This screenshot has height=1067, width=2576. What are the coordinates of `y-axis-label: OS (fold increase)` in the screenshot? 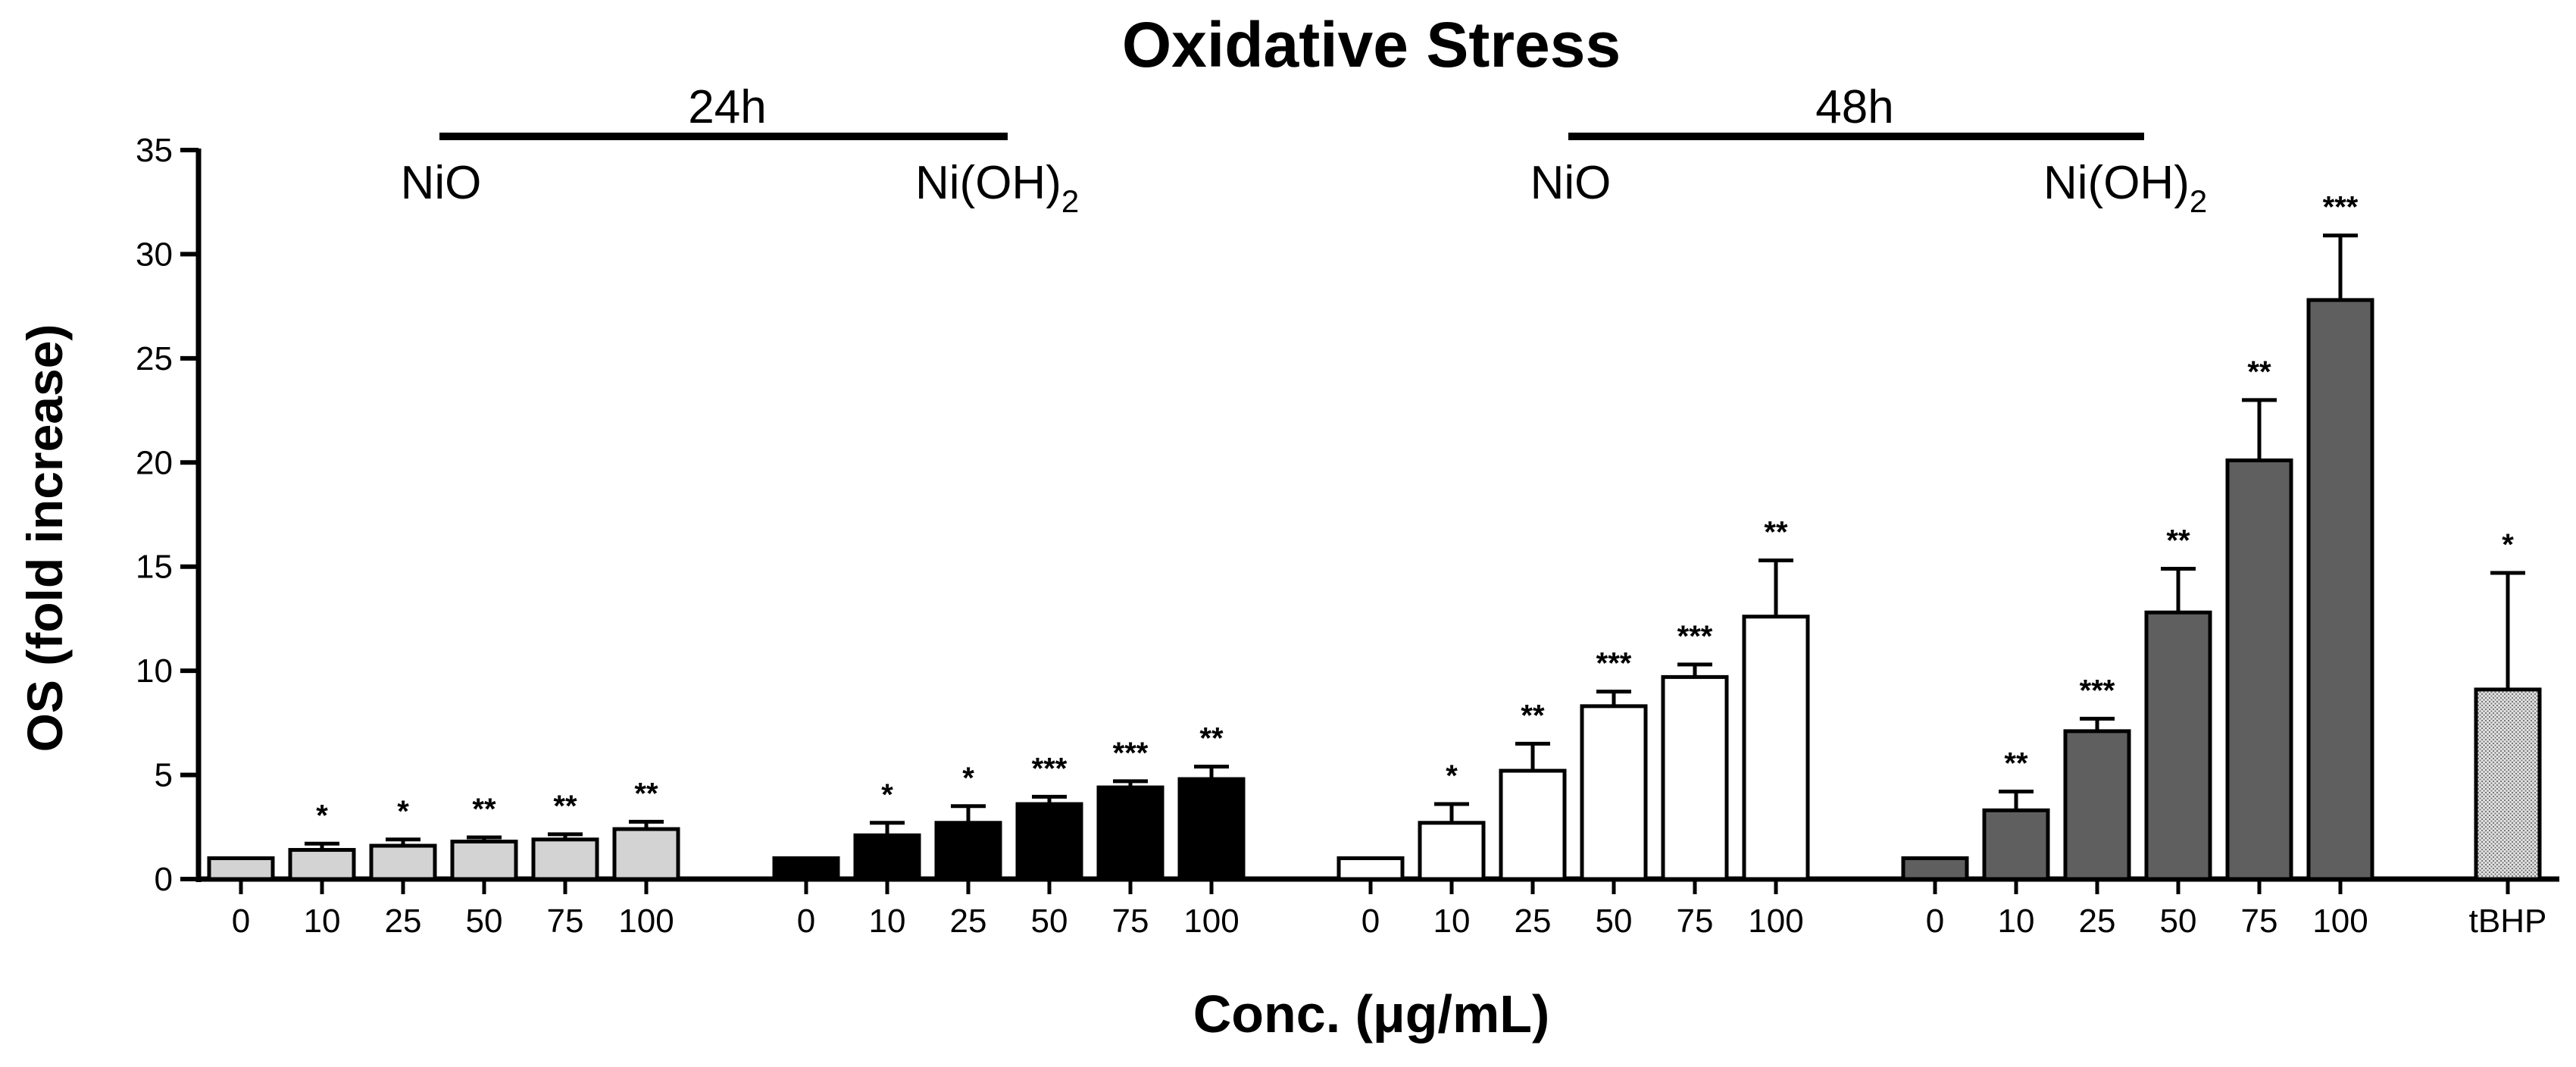 It's located at (45, 538).